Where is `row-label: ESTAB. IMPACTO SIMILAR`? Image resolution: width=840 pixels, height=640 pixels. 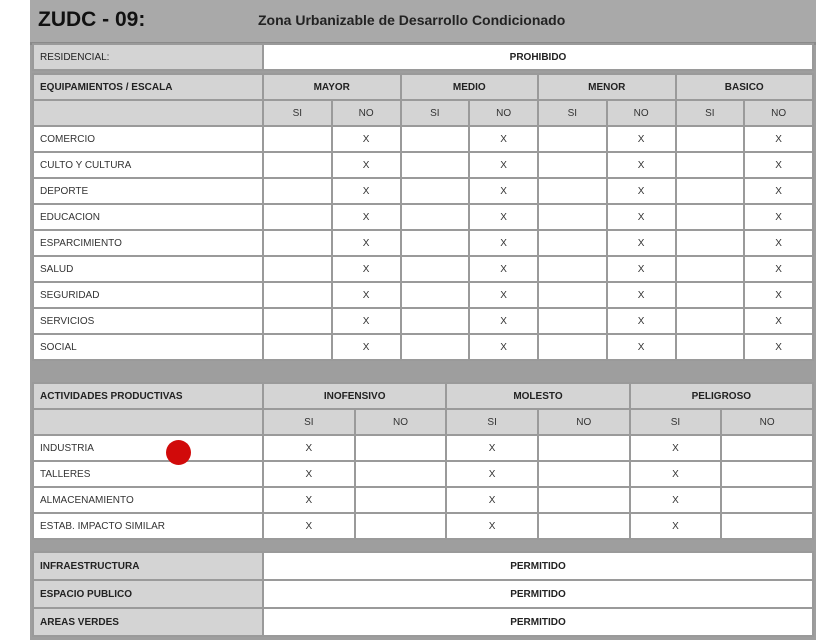
row-label: ESTAB. IMPACTO SIMILAR is located at coordinates (148, 526).